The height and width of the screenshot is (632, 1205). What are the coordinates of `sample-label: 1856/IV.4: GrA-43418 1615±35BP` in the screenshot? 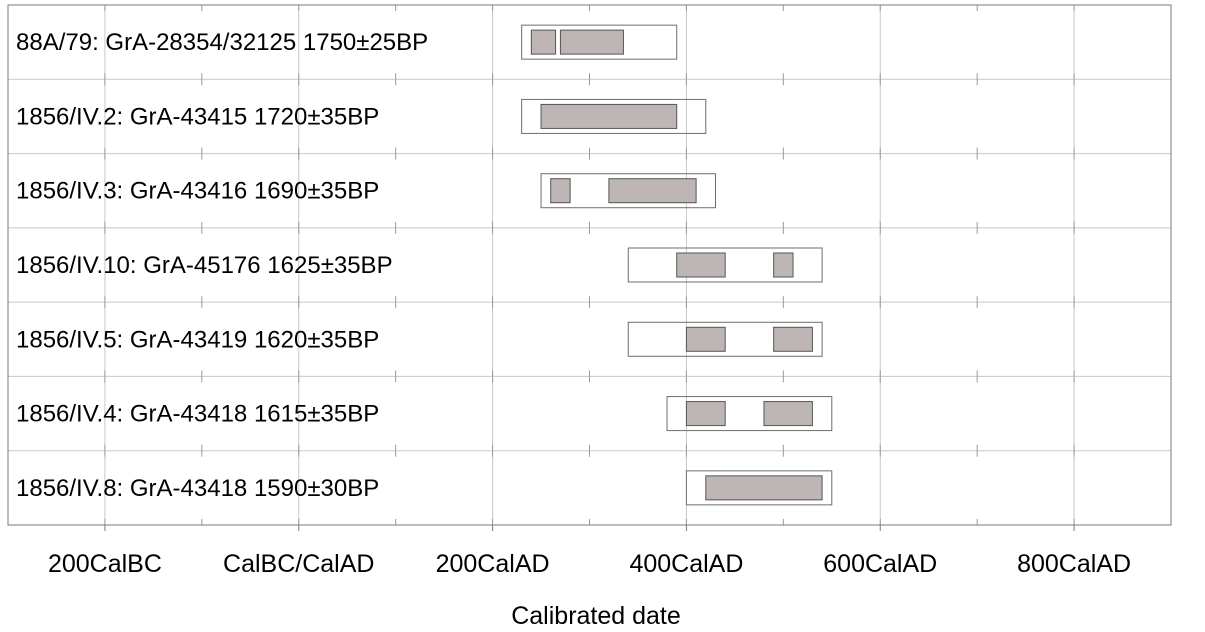 It's located at (197, 414).